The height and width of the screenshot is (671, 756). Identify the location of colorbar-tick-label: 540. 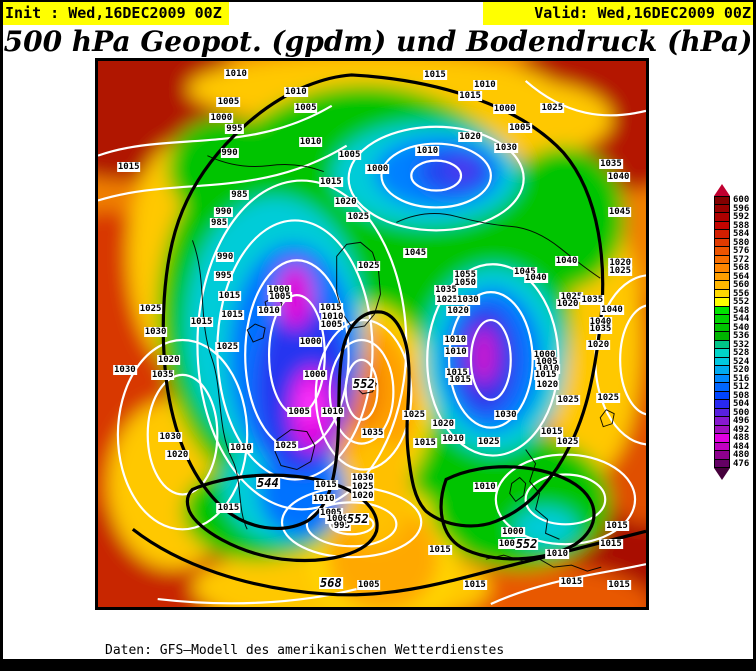
(741, 327).